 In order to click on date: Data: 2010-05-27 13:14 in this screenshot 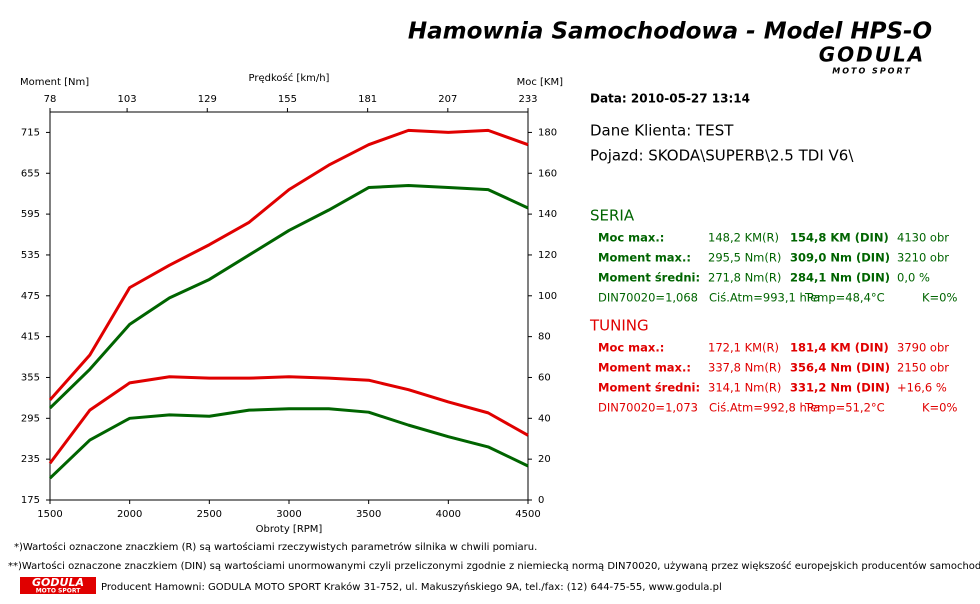, I will do `click(670, 99)`.